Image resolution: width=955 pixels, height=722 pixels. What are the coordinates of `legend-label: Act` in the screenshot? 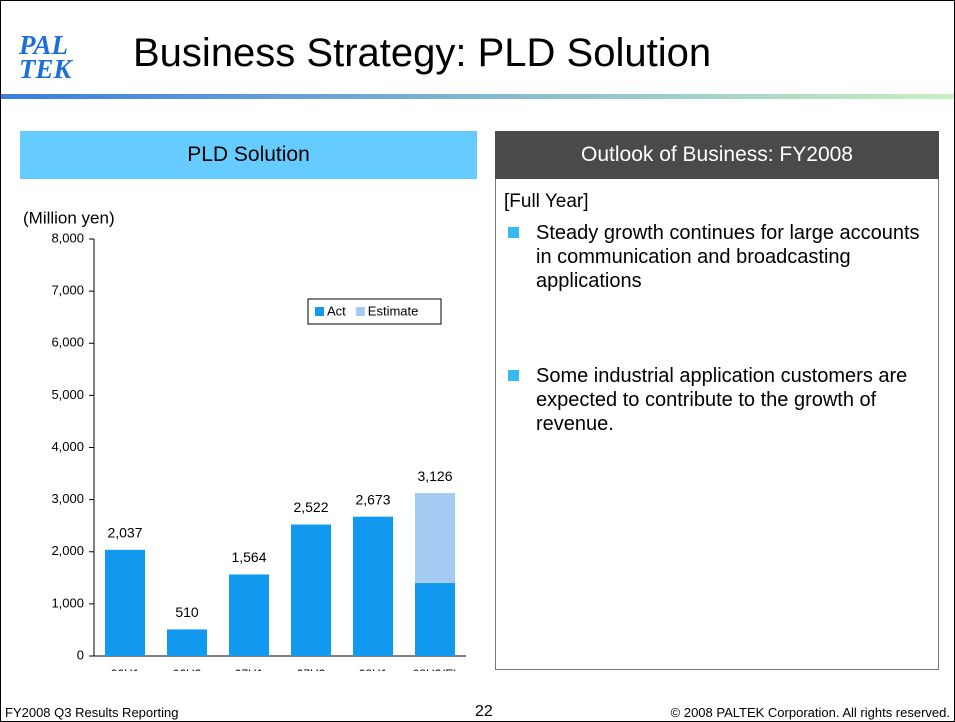 It's located at (336, 310).